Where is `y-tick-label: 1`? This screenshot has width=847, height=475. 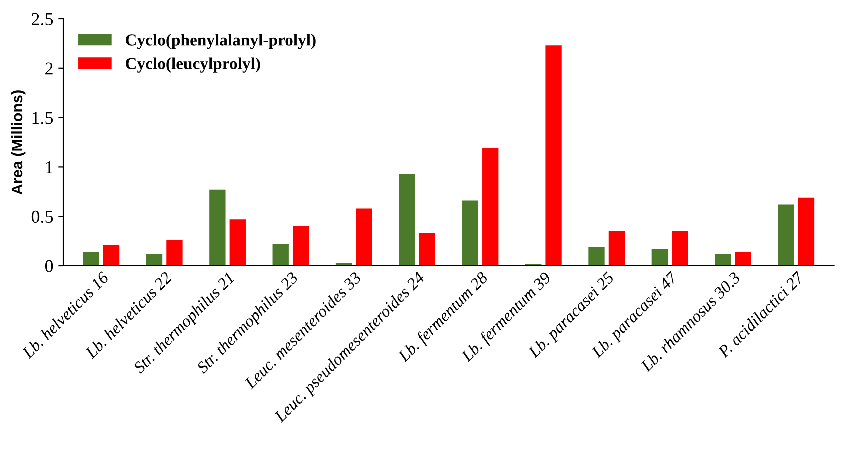
y-tick-label: 1 is located at coordinates (49, 168).